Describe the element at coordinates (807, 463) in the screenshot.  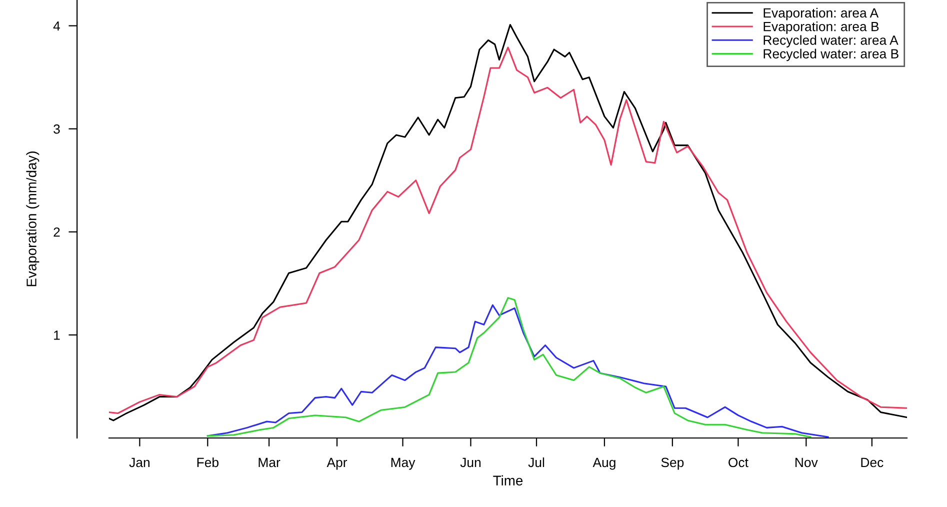
I see `x-tick-label: Nov` at that location.